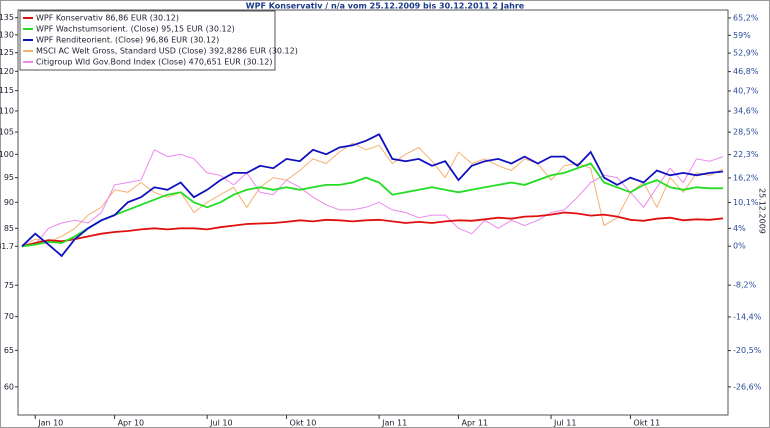 This screenshot has width=770, height=428. Describe the element at coordinates (739, 246) in the screenshot. I see `y2-tick-label: 0%` at that location.